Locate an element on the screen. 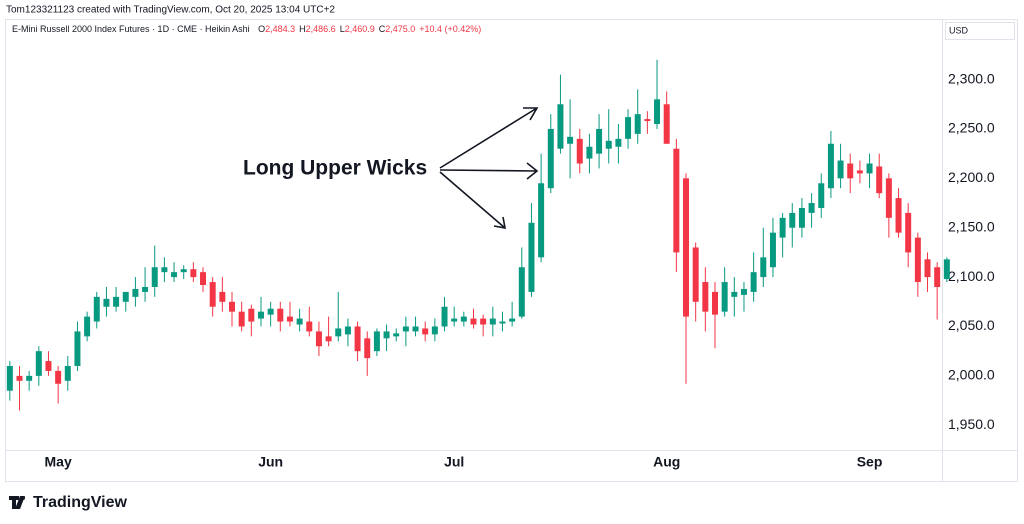  brand-logo: TradingView is located at coordinates (68, 502).